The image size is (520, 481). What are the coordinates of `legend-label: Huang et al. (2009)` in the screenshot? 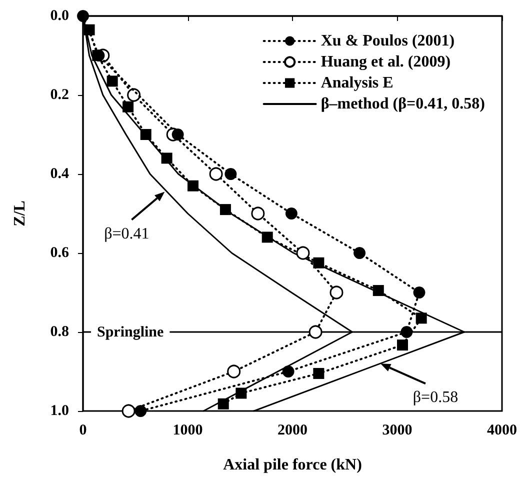 It's located at (385, 62).